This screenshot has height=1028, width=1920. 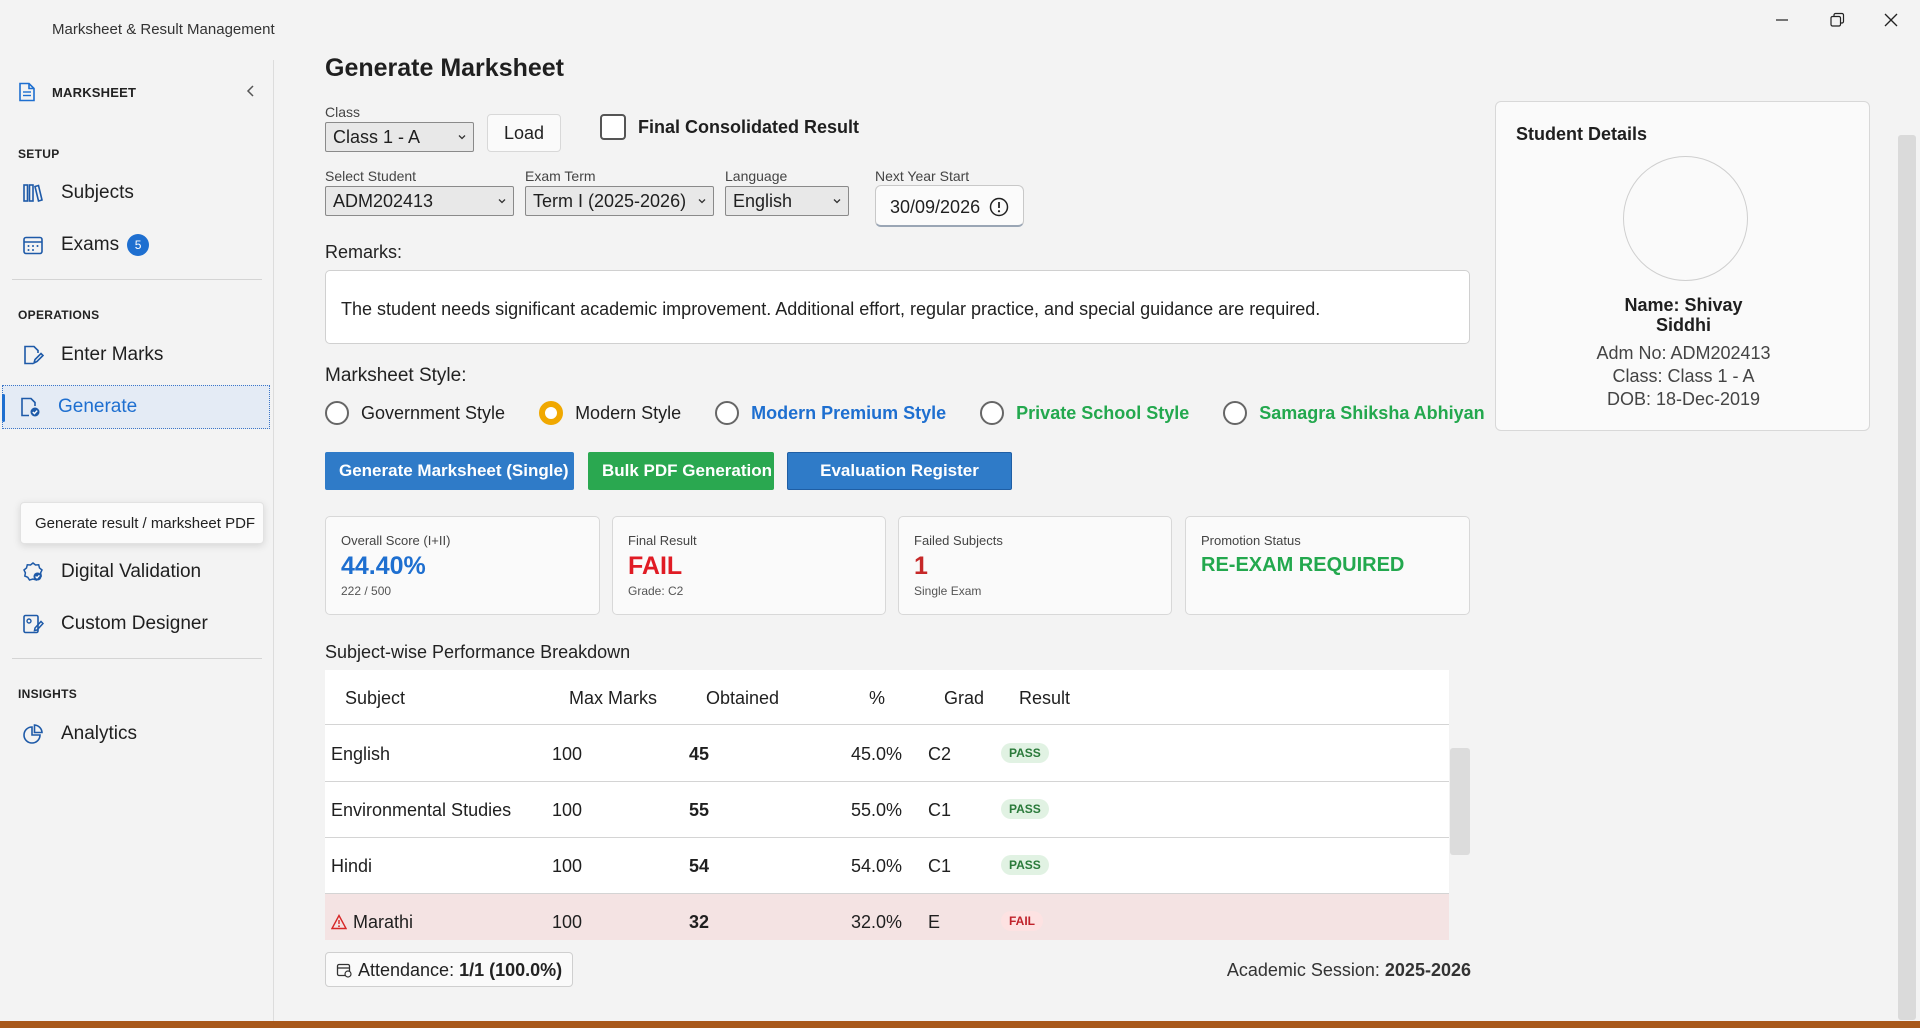 I want to click on cell-grade: C1, so click(x=940, y=866).